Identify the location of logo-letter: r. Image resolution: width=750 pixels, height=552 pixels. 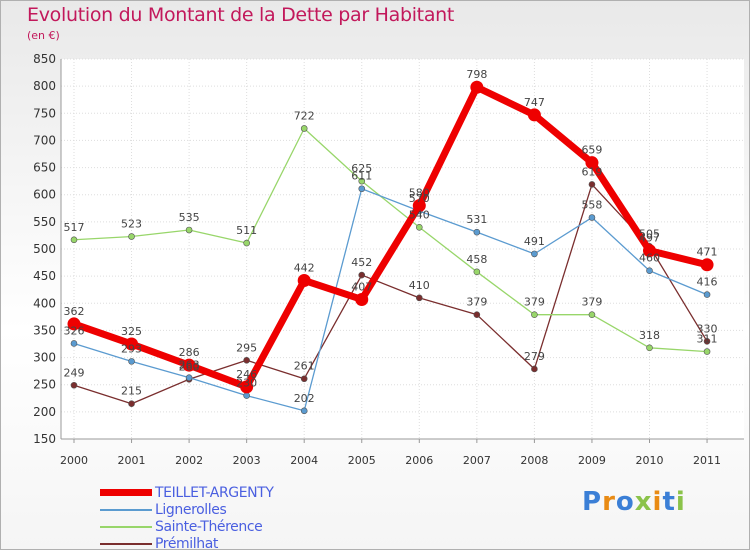
(609, 502).